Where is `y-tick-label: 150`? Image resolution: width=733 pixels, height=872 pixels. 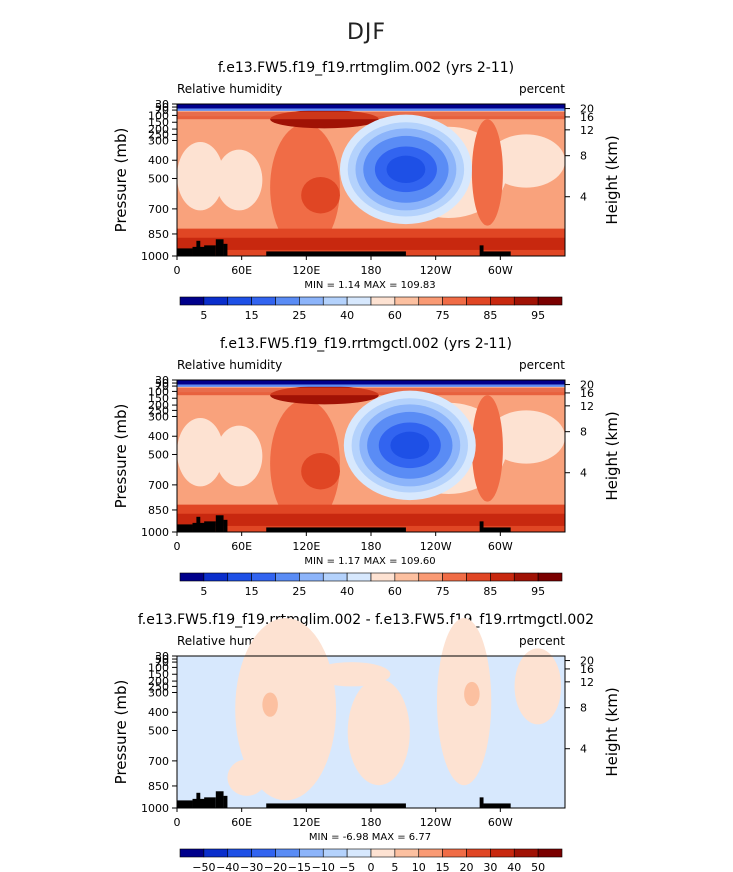
y-tick-label: 150 is located at coordinates (158, 674).